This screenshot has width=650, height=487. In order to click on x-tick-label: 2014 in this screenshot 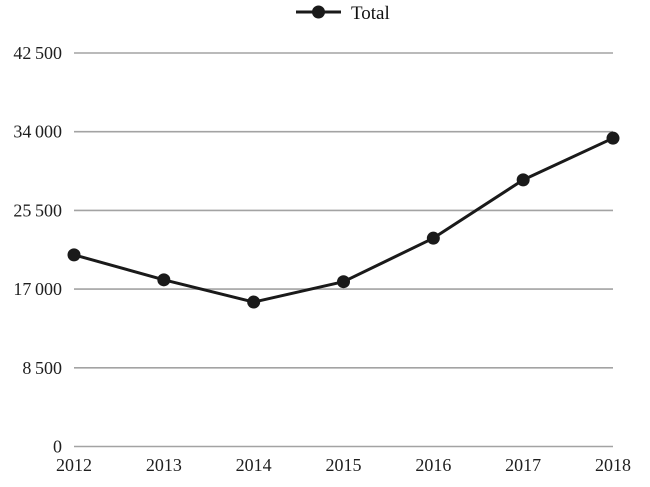, I will do `click(254, 465)`.